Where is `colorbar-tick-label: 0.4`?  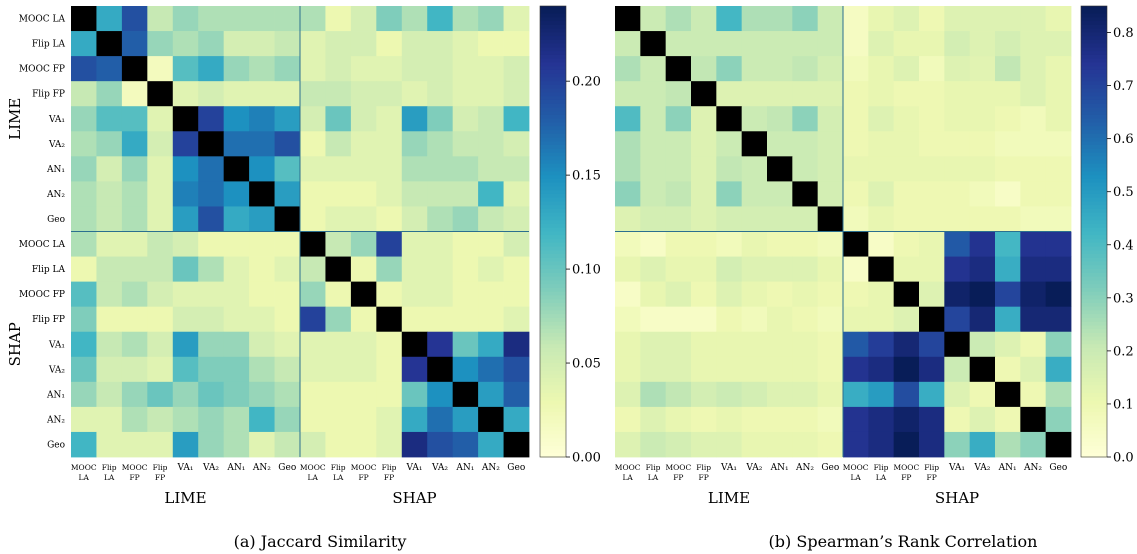
colorbar-tick-label: 0.4 is located at coordinates (1123, 245).